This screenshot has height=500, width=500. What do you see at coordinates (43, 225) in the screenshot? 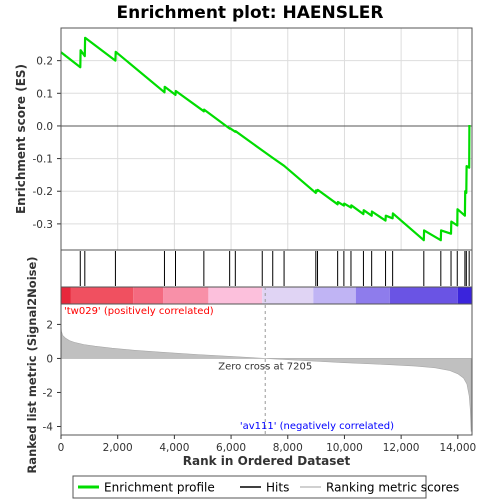
I see `es-y-tick-label: -0.3` at bounding box center [43, 225].